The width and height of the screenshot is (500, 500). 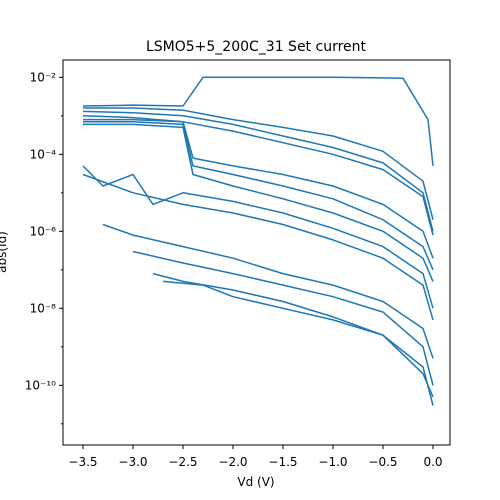 What do you see at coordinates (4, 252) in the screenshot?
I see `y-axis-label: abs(Id)` at bounding box center [4, 252].